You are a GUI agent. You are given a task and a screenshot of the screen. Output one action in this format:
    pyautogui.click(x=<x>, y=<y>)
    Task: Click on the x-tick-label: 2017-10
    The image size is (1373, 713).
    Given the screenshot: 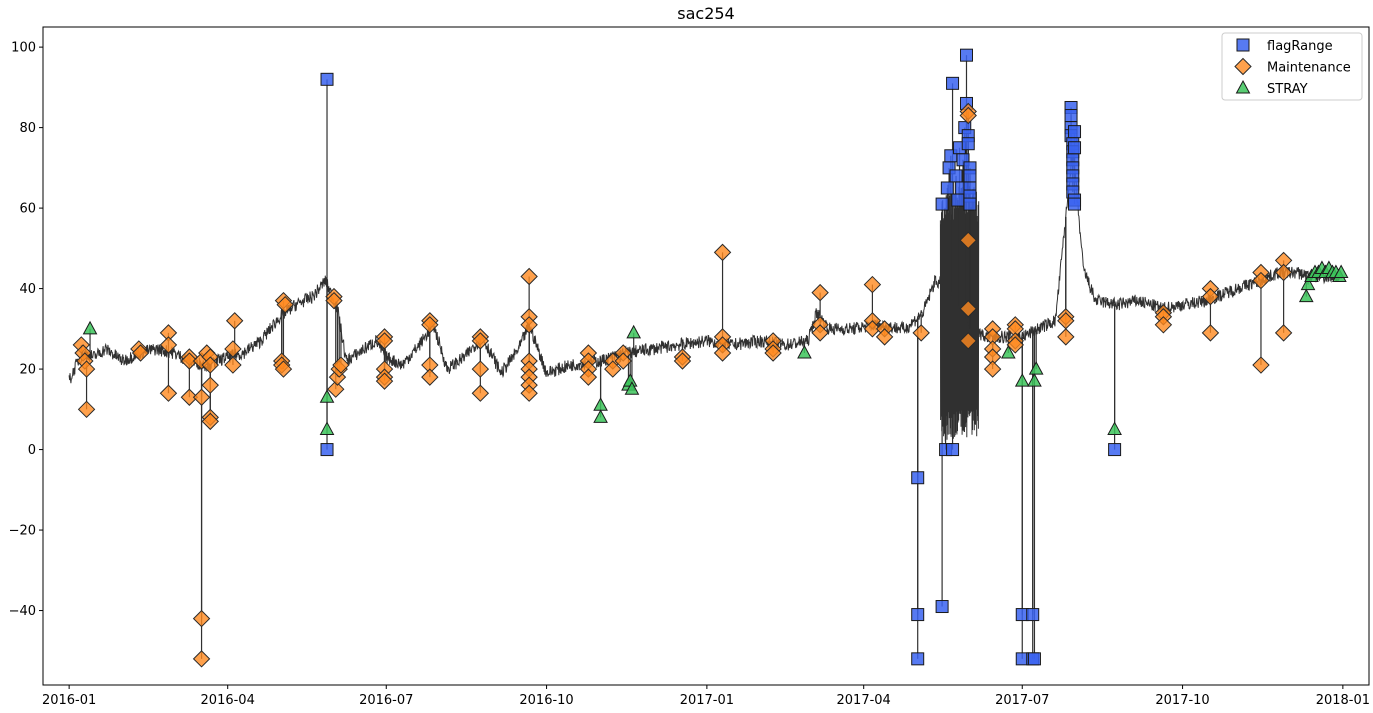 What is the action you would take?
    pyautogui.click(x=1182, y=700)
    